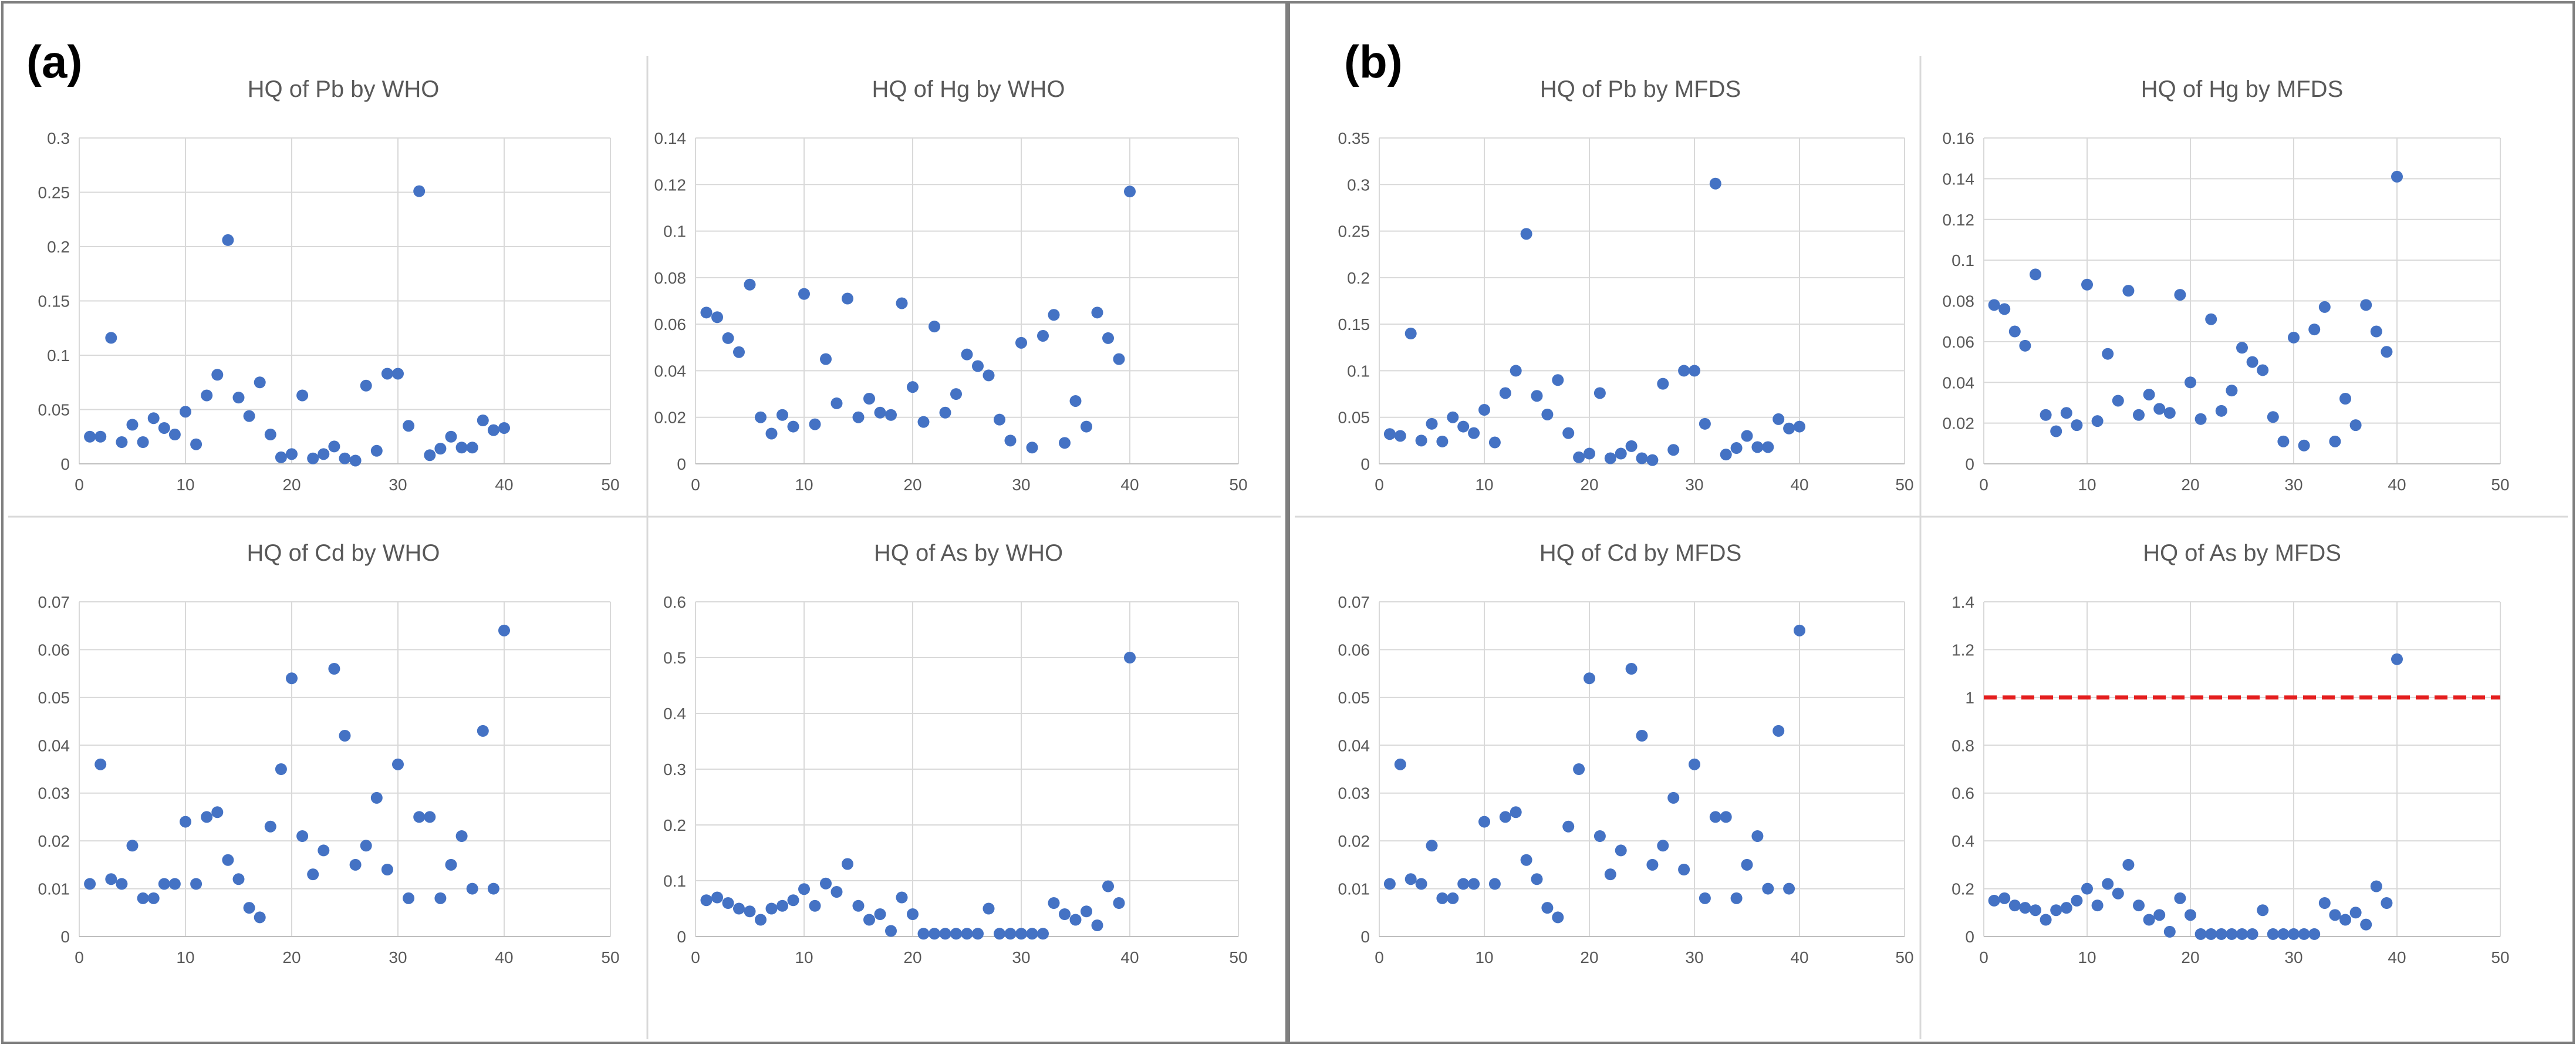 The image size is (2576, 1051). Describe the element at coordinates (674, 602) in the screenshot. I see `y-tick-label: 0.6` at that location.